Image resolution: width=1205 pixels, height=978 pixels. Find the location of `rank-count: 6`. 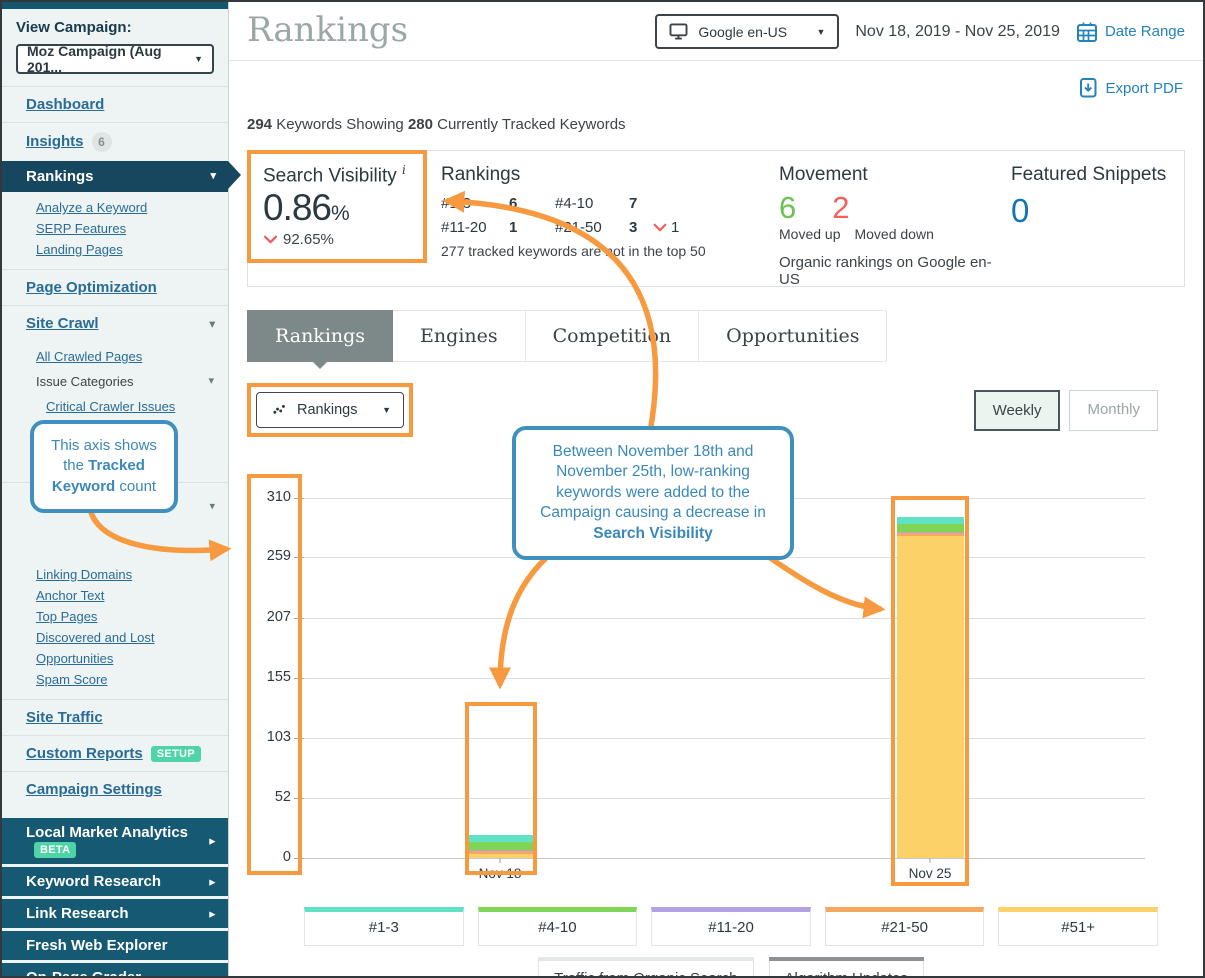

rank-count: 6 is located at coordinates (513, 203).